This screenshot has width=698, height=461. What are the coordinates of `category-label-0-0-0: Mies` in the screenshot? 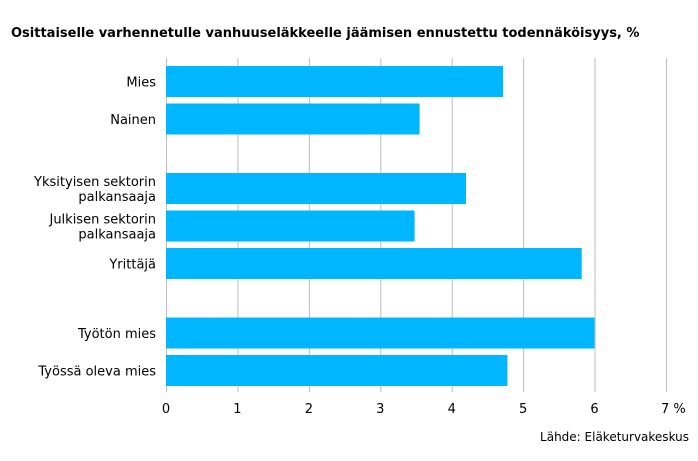 It's located at (141, 83).